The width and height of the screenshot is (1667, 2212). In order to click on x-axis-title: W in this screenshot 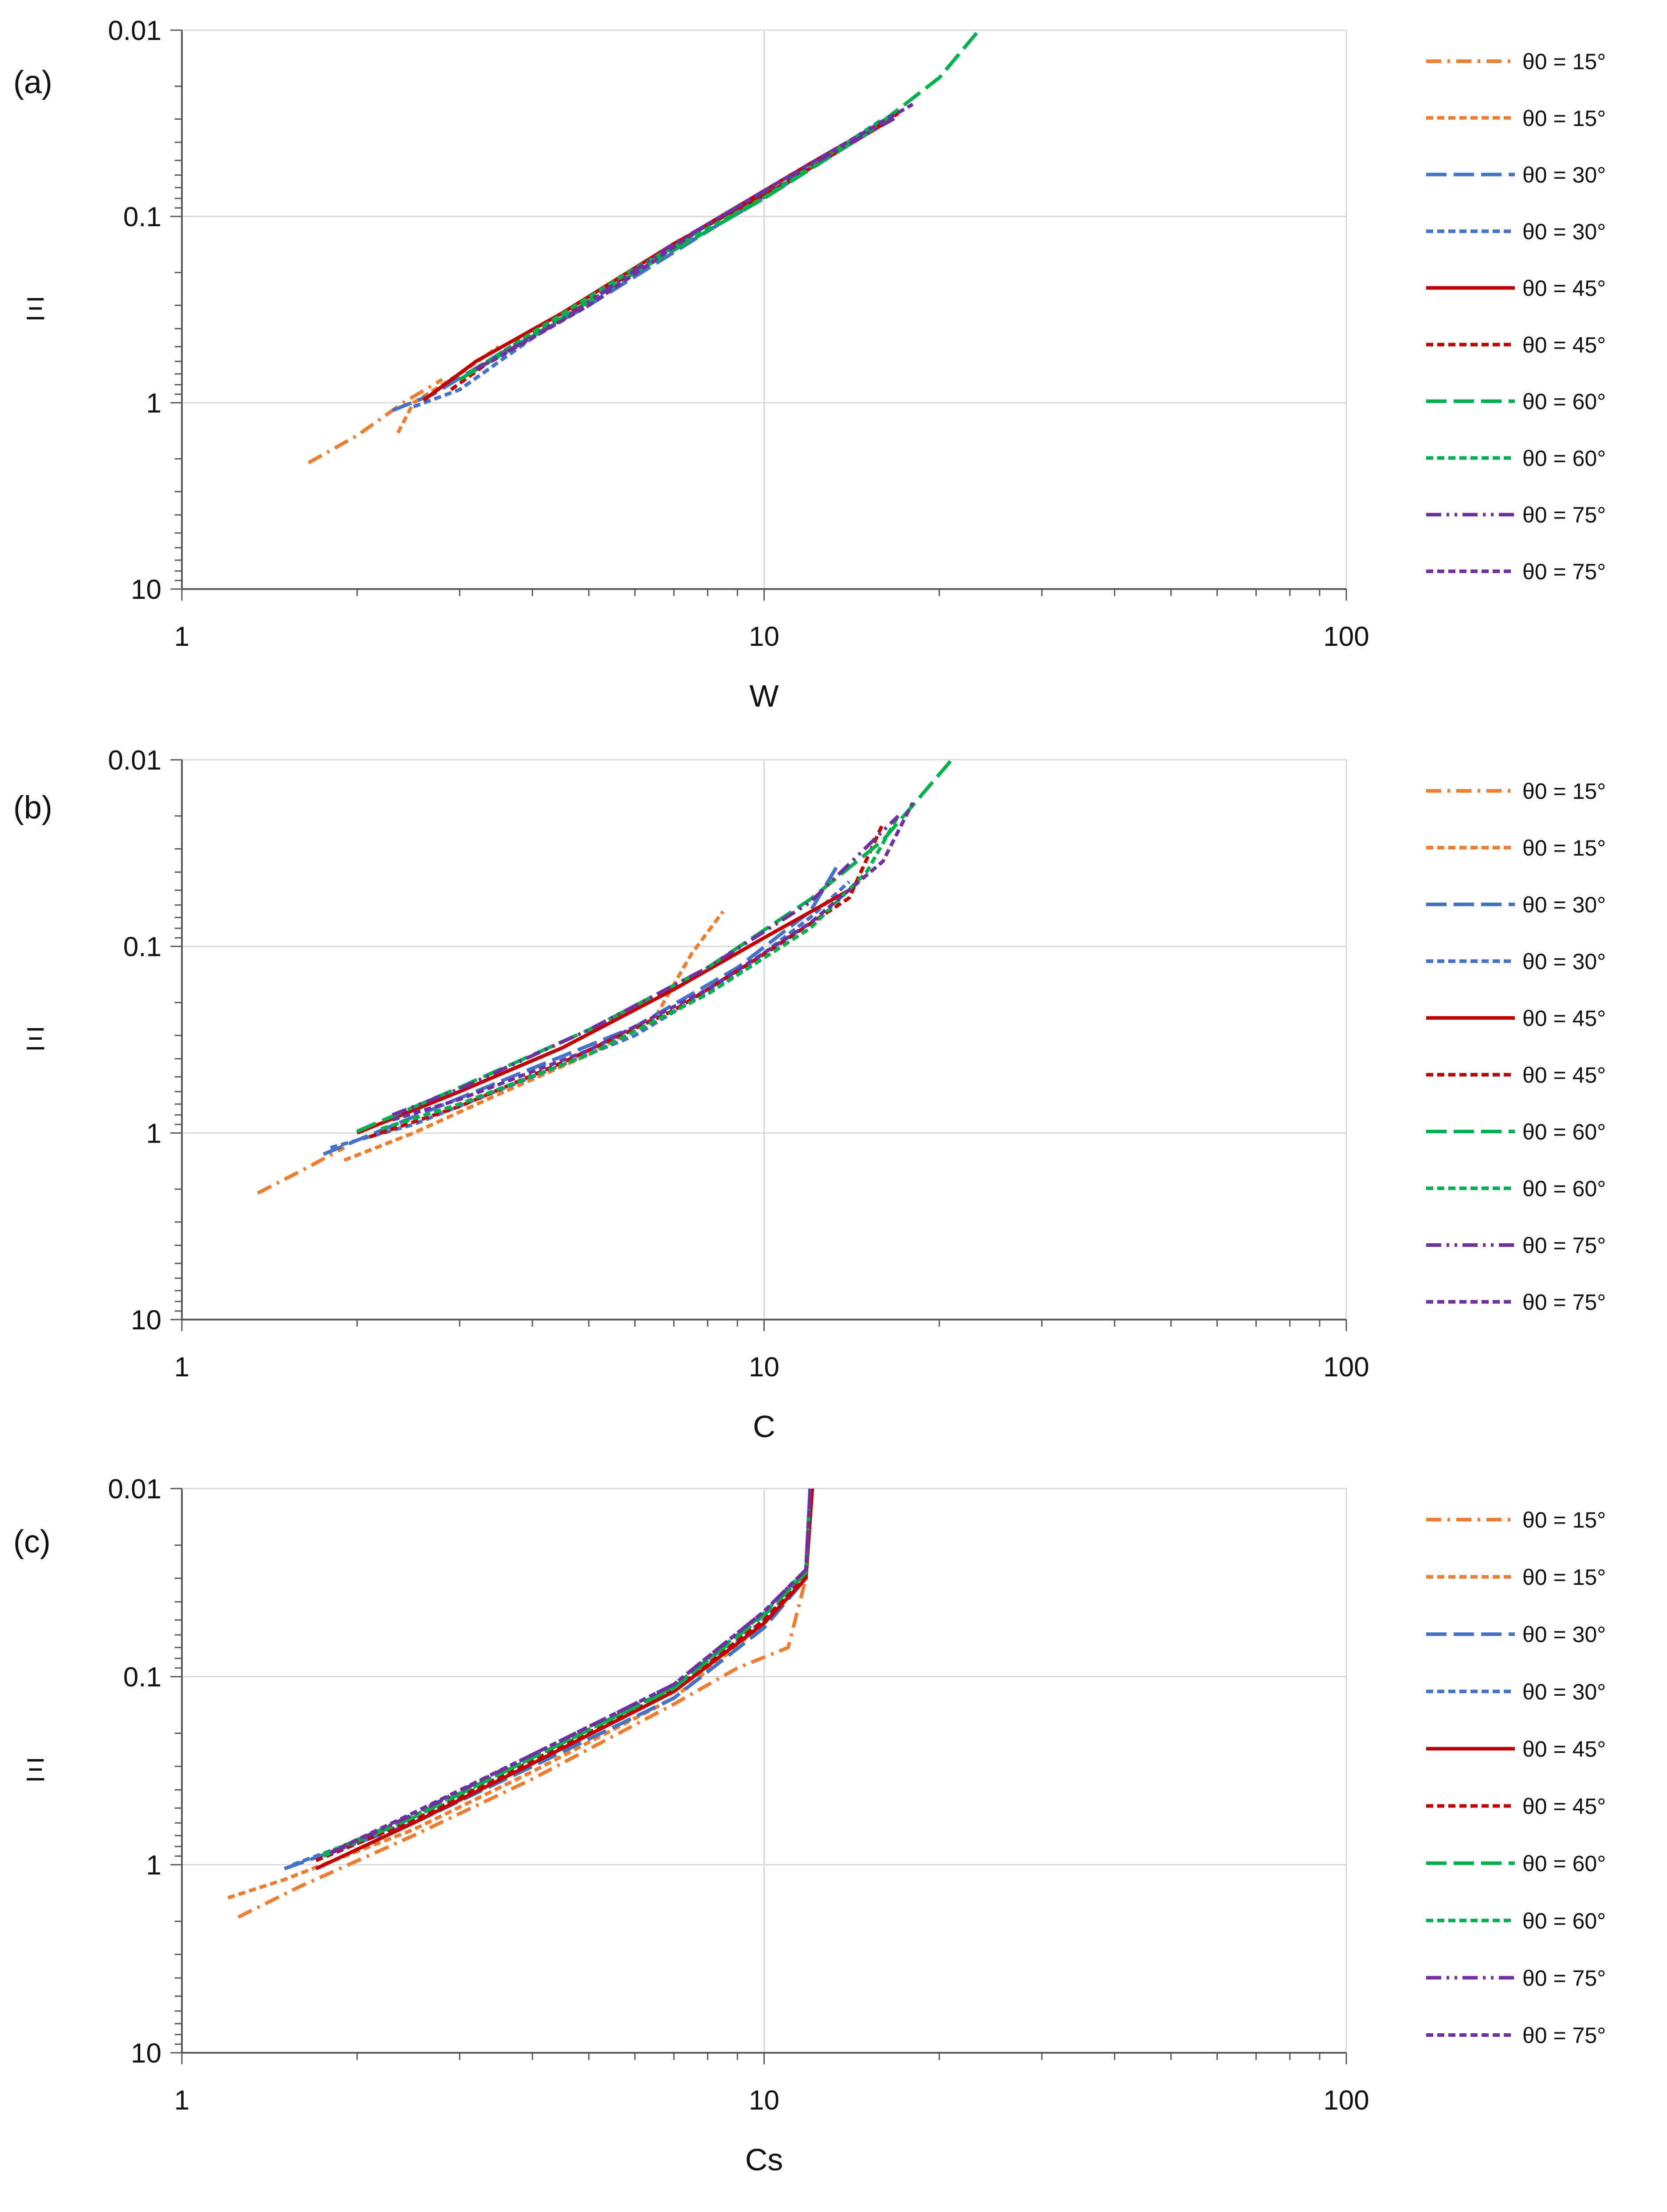, I will do `click(763, 696)`.